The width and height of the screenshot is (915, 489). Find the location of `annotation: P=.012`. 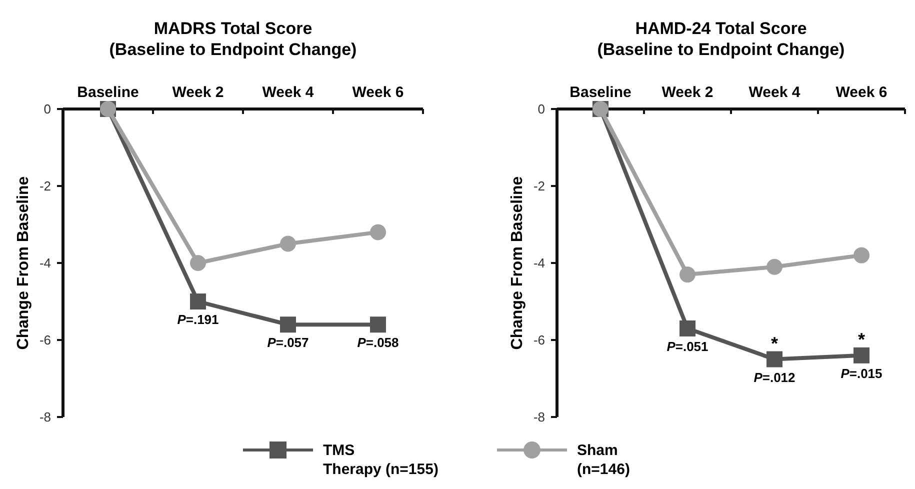

annotation: P=.012 is located at coordinates (775, 377).